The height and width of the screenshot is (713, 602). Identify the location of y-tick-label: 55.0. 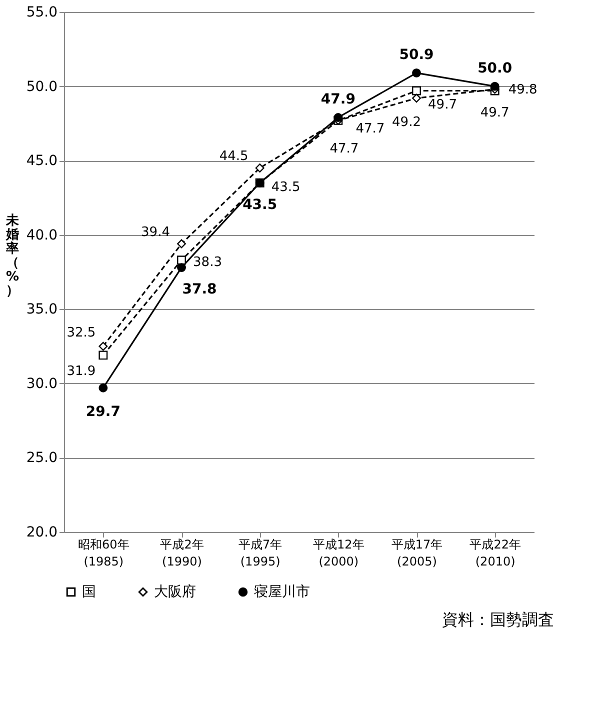
(42, 12).